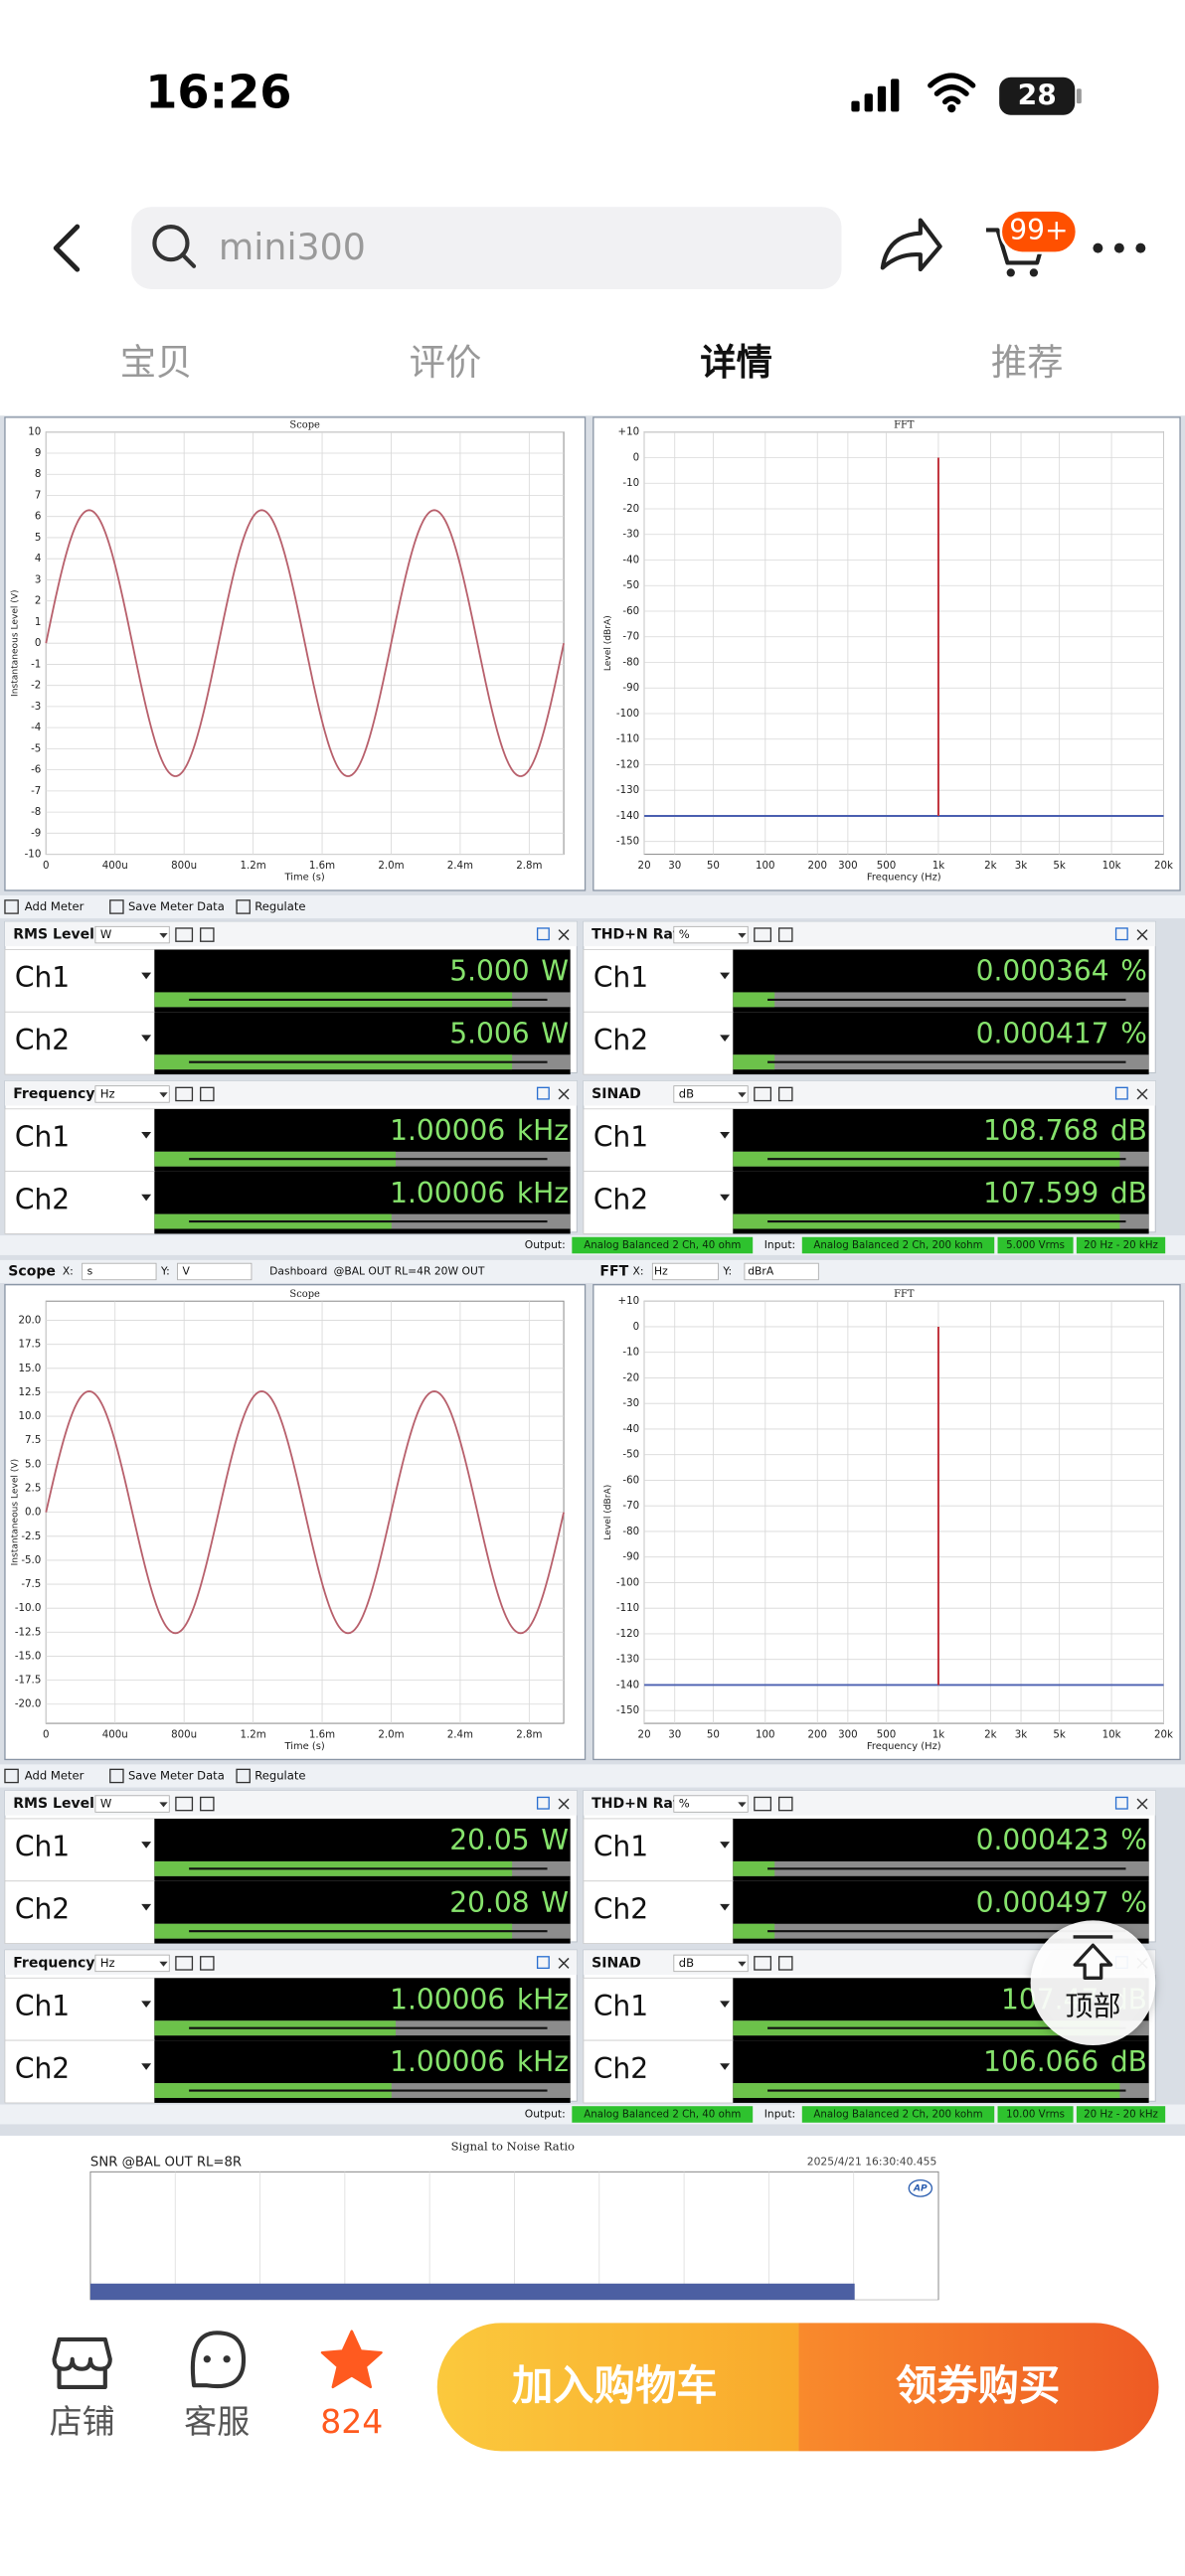 The height and width of the screenshot is (2576, 1185). I want to click on back-to-top-label: 顶部, so click(1093, 2006).